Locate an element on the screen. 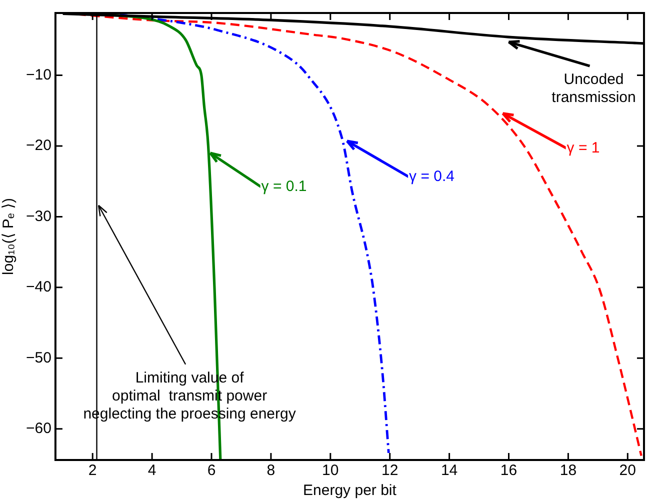 The width and height of the screenshot is (646, 500). y-axis-title: log₁₀(⟨ Pₑ ⟩) is located at coordinates (9, 236).